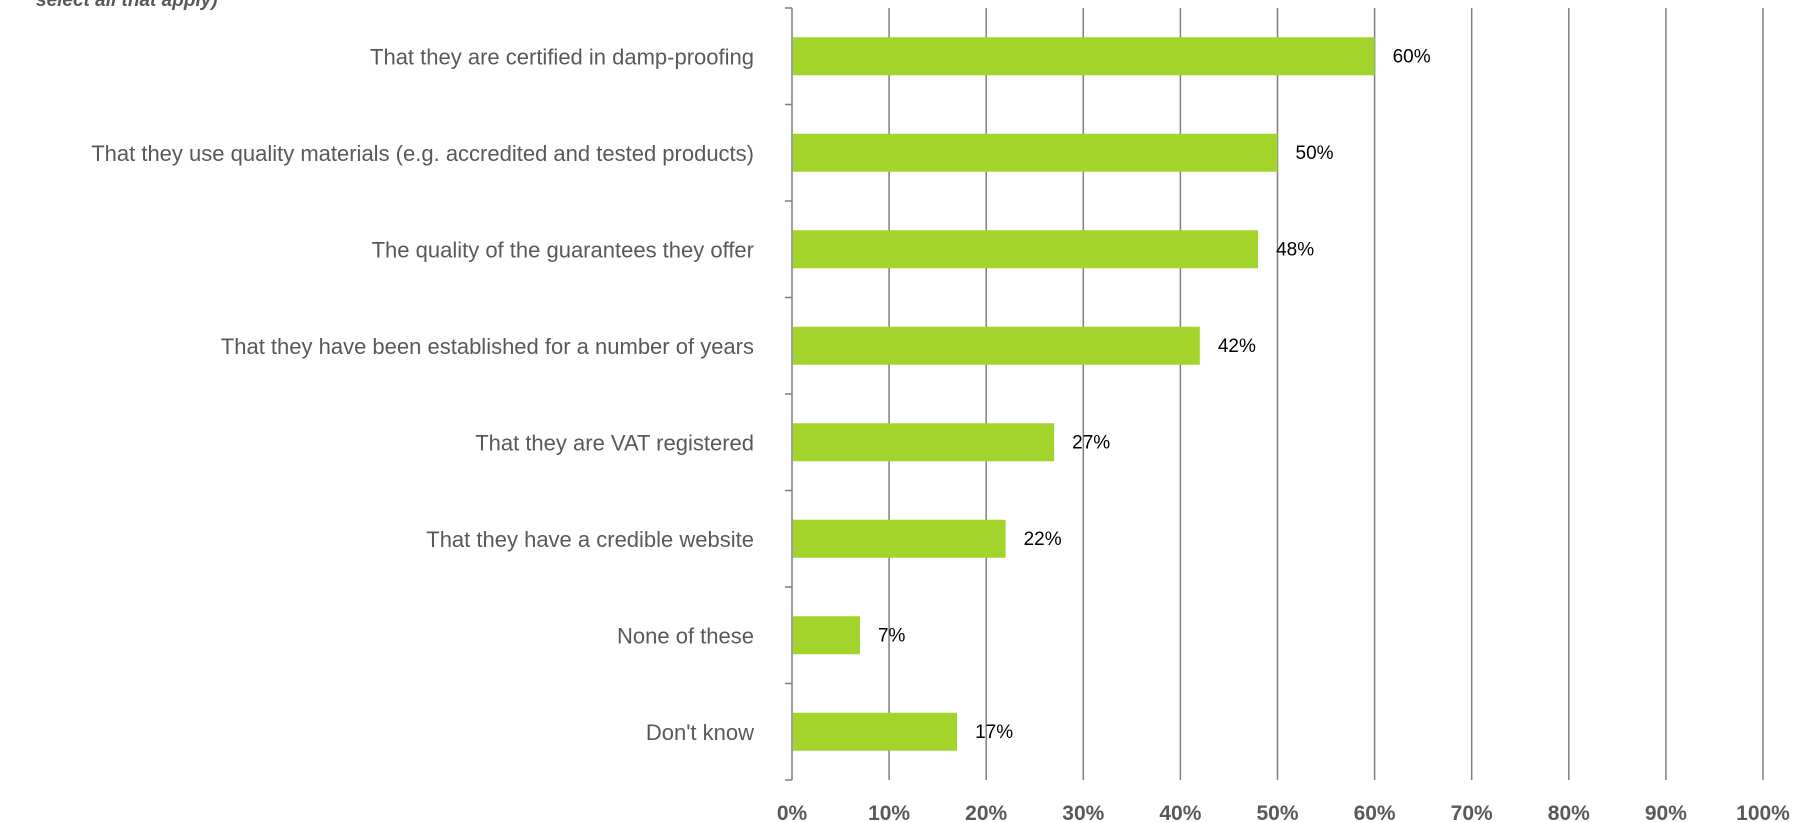 This screenshot has width=1806, height=822. Describe the element at coordinates (563, 249) in the screenshot. I see `category-label: The quality of the guarantees they offer` at that location.